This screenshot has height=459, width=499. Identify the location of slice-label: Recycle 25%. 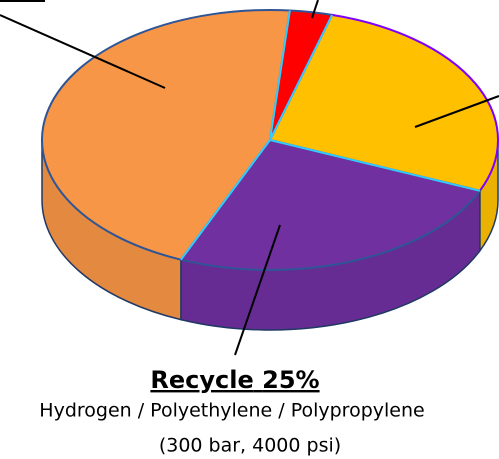
(234, 380).